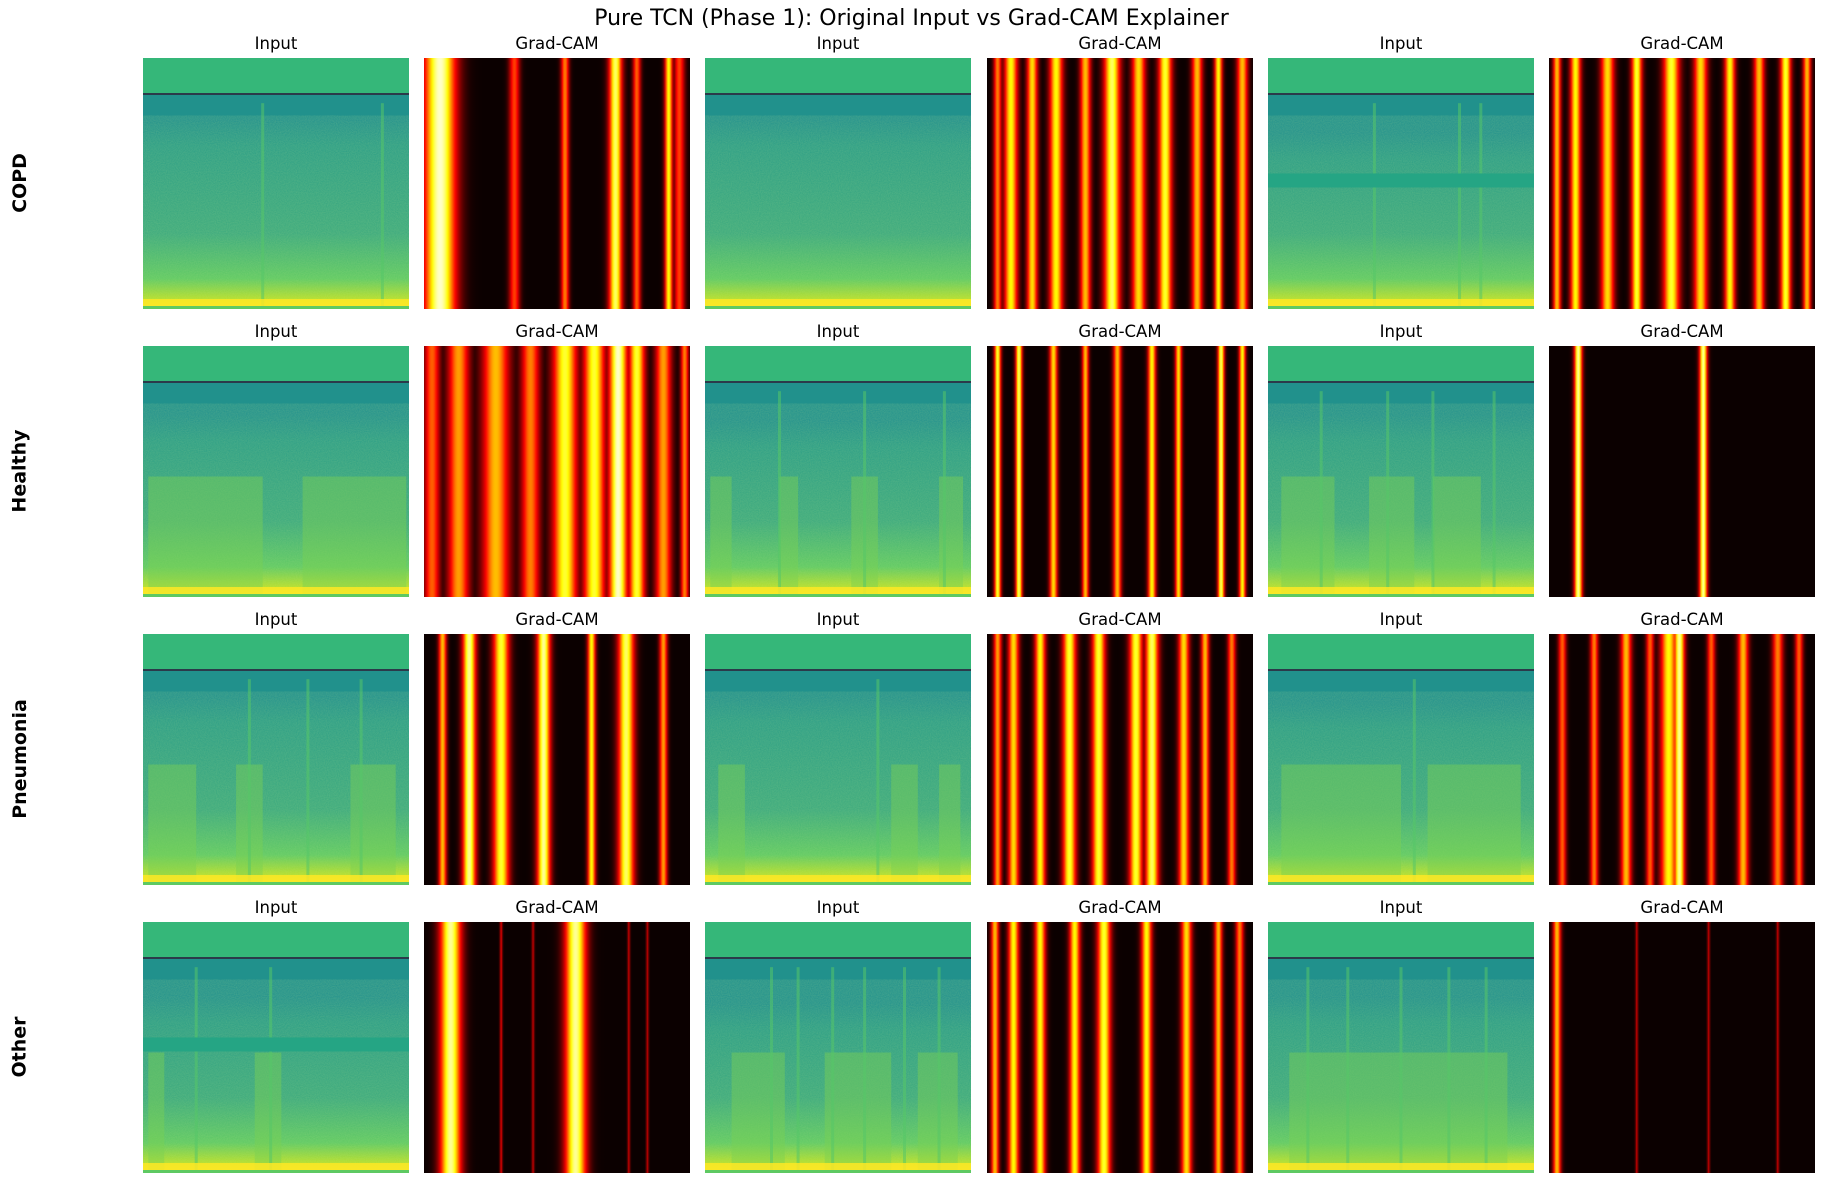 This screenshot has height=1181, width=1823. Describe the element at coordinates (20, 1047) in the screenshot. I see `row-label-text: Other` at that location.